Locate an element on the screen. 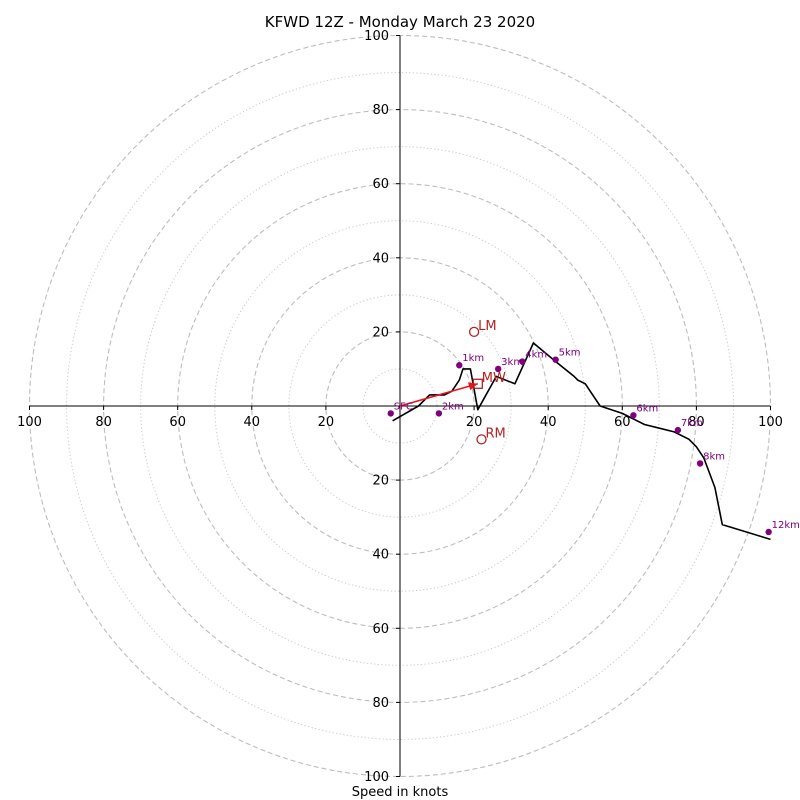 Image resolution: width=800 pixels, height=800 pixels. height-label-sfc: SFC is located at coordinates (403, 406).